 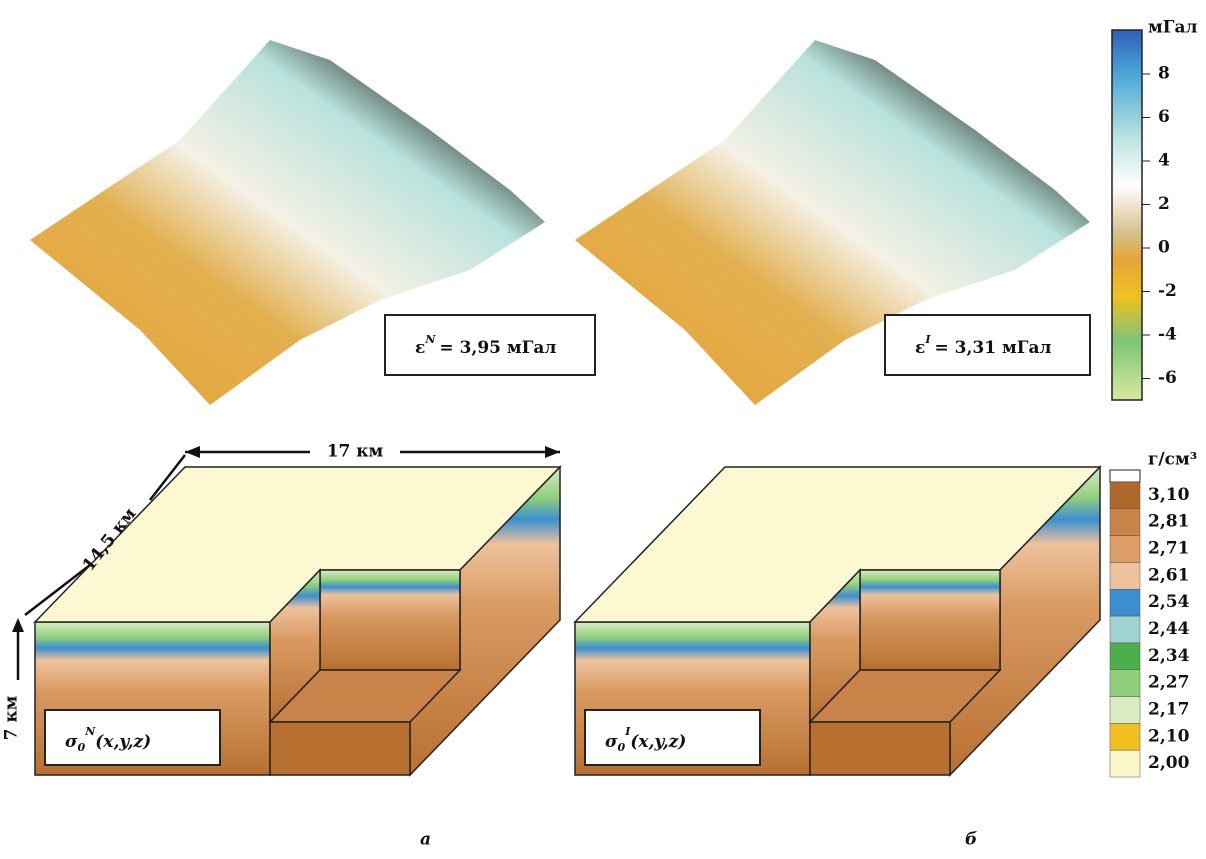 What do you see at coordinates (1172, 460) in the screenshot?
I see `density-unit: г/см³` at bounding box center [1172, 460].